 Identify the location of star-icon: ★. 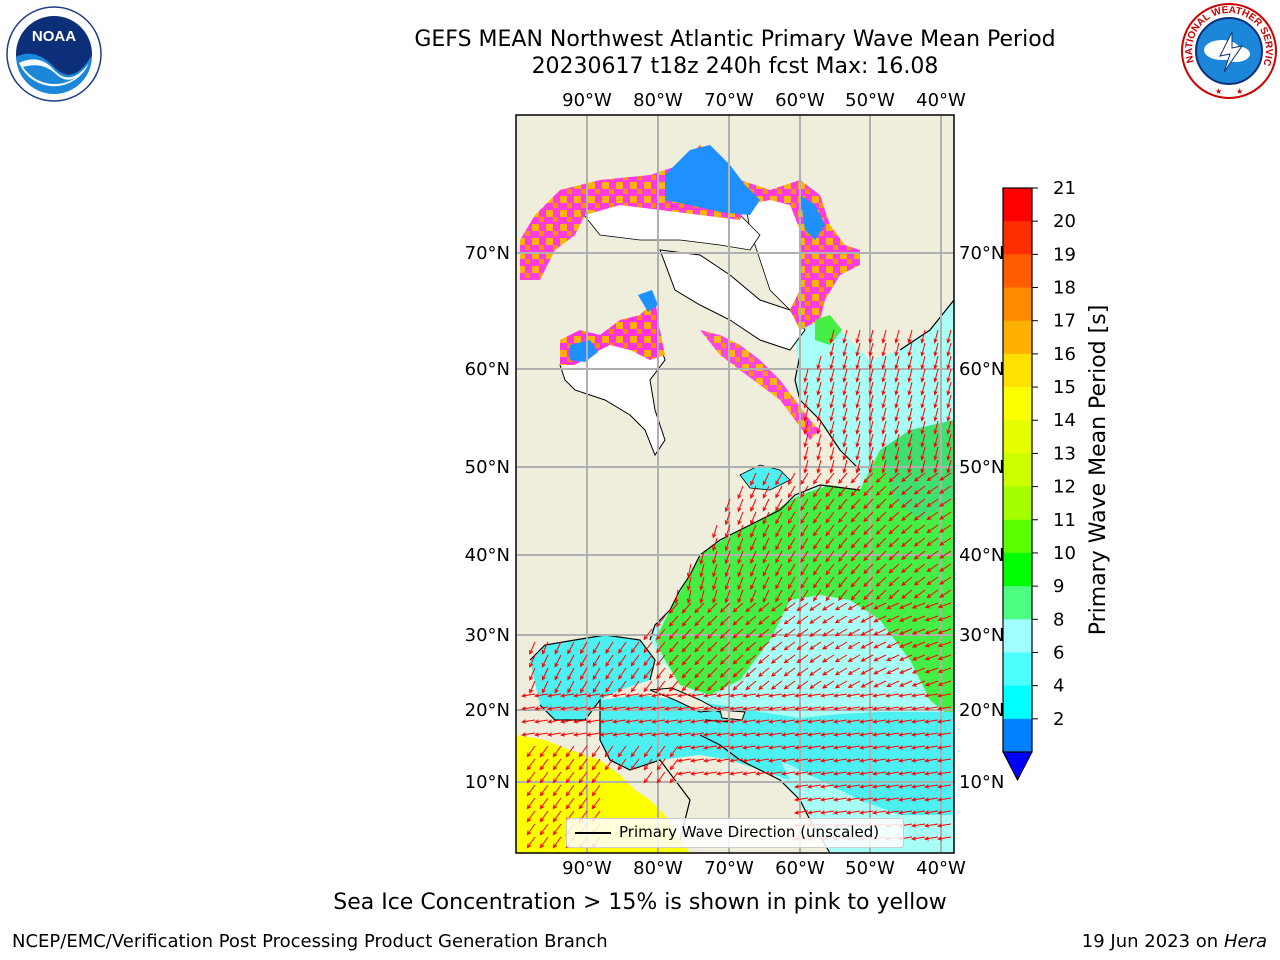
(1239, 91).